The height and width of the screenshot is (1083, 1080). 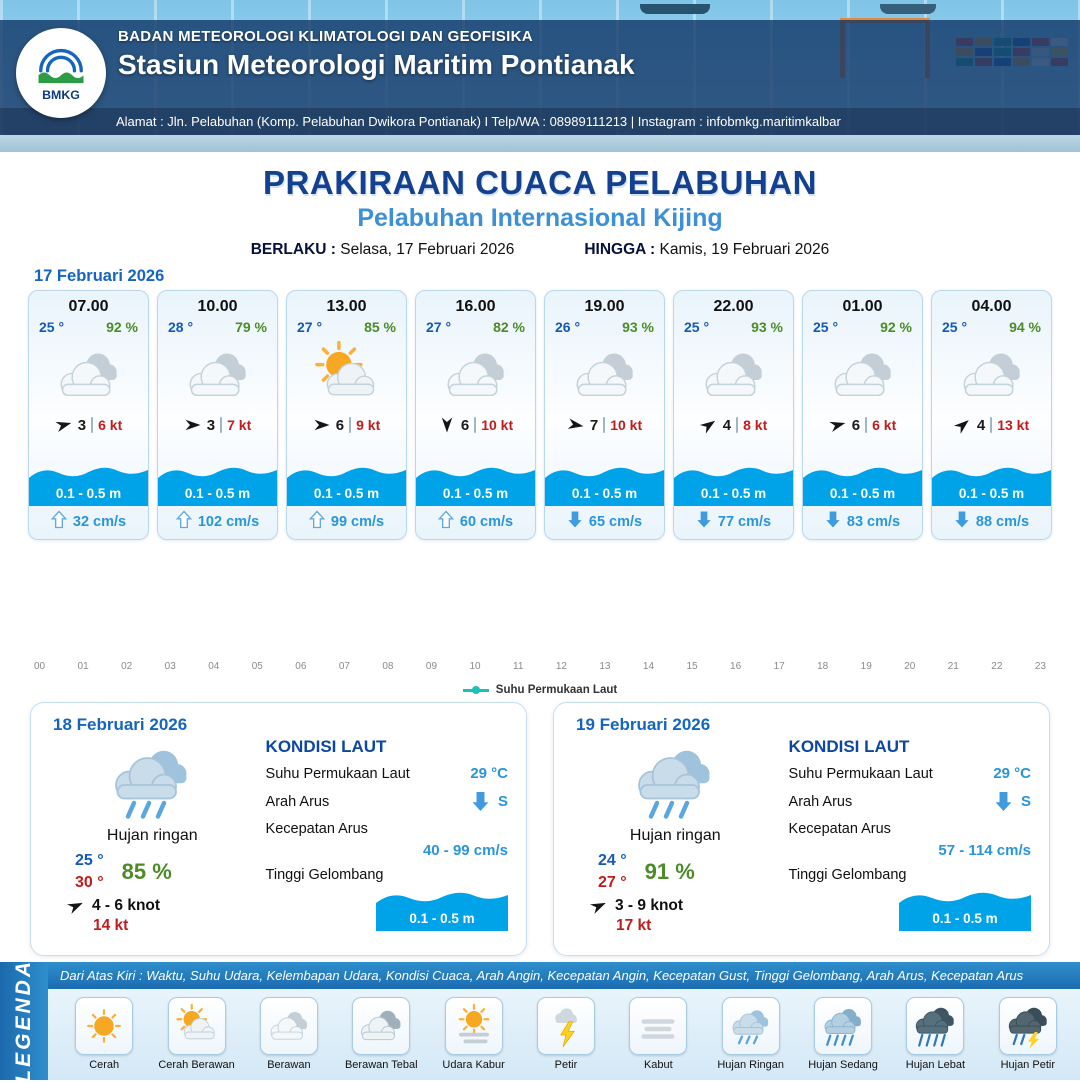 I want to click on current-direction-icon, so click(x=833, y=521).